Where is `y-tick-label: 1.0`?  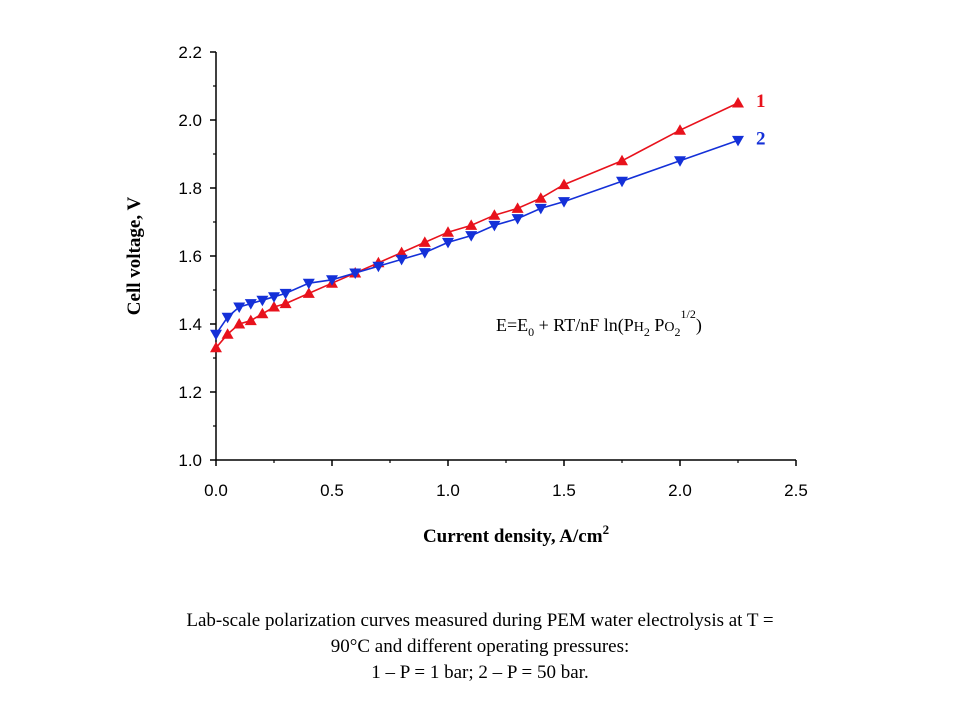 y-tick-label: 1.0 is located at coordinates (190, 460).